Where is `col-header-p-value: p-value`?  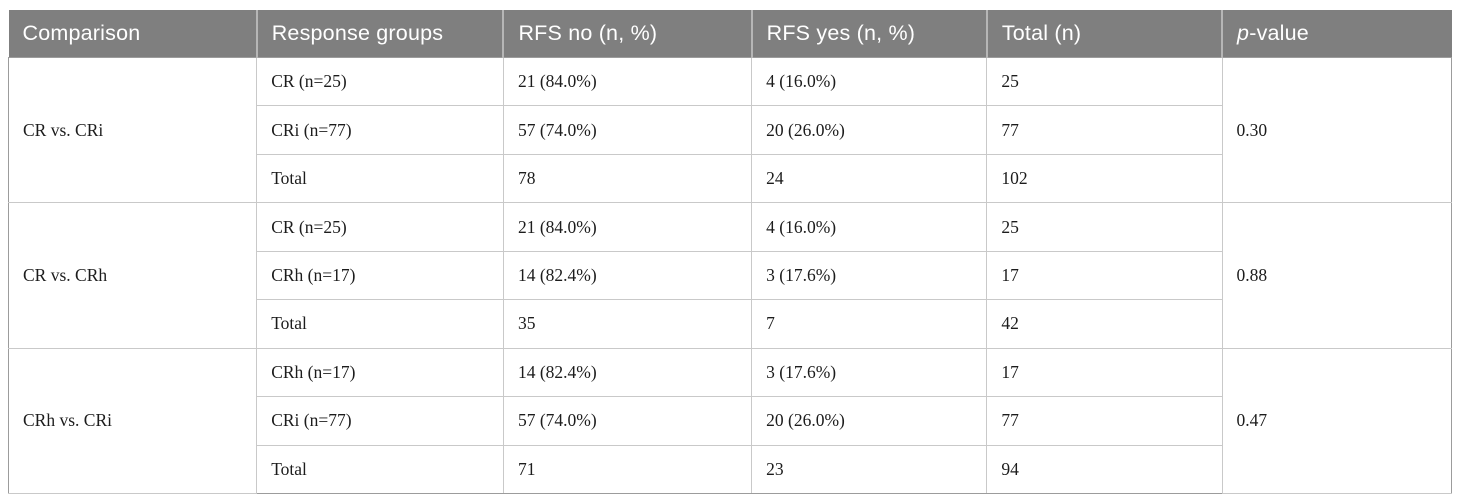
col-header-p-value: p-value is located at coordinates (1336, 34).